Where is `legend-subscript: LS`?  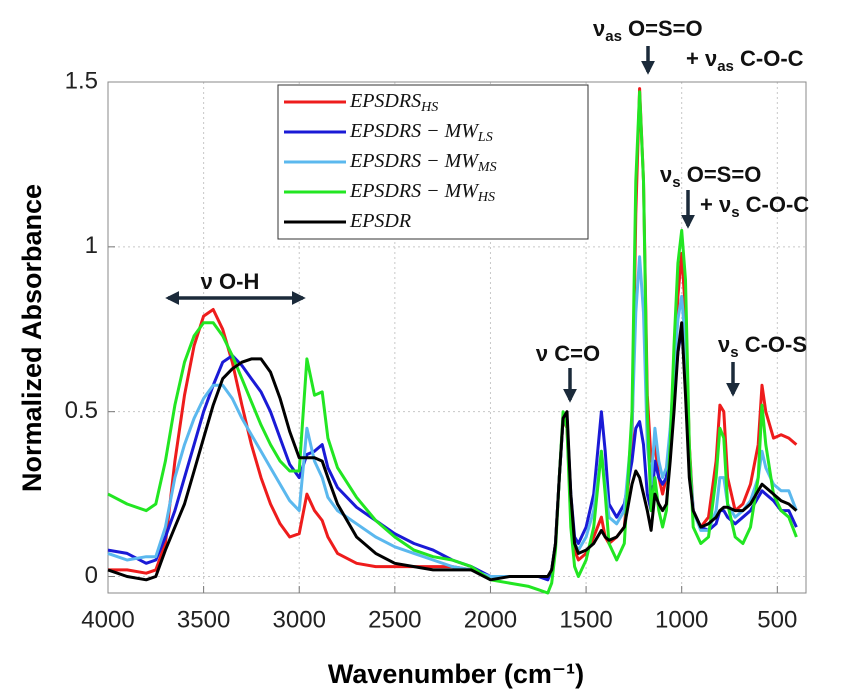
legend-subscript: LS is located at coordinates (485, 137).